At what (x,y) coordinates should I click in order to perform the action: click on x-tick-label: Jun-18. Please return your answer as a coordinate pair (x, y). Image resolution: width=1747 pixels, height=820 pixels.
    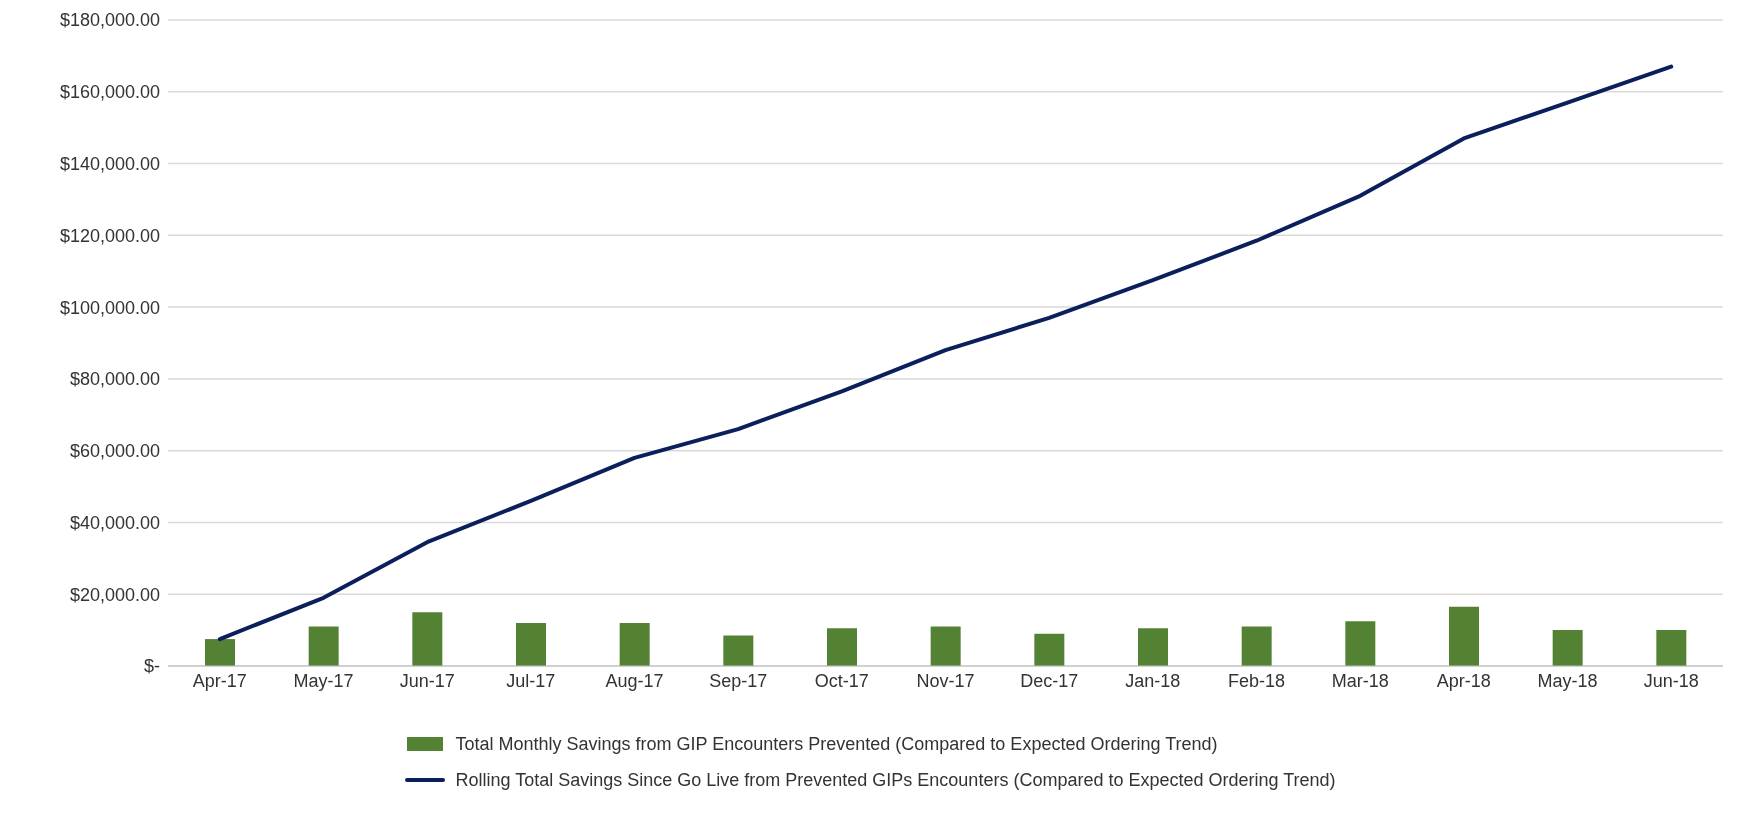
    Looking at the image, I should click on (1671, 680).